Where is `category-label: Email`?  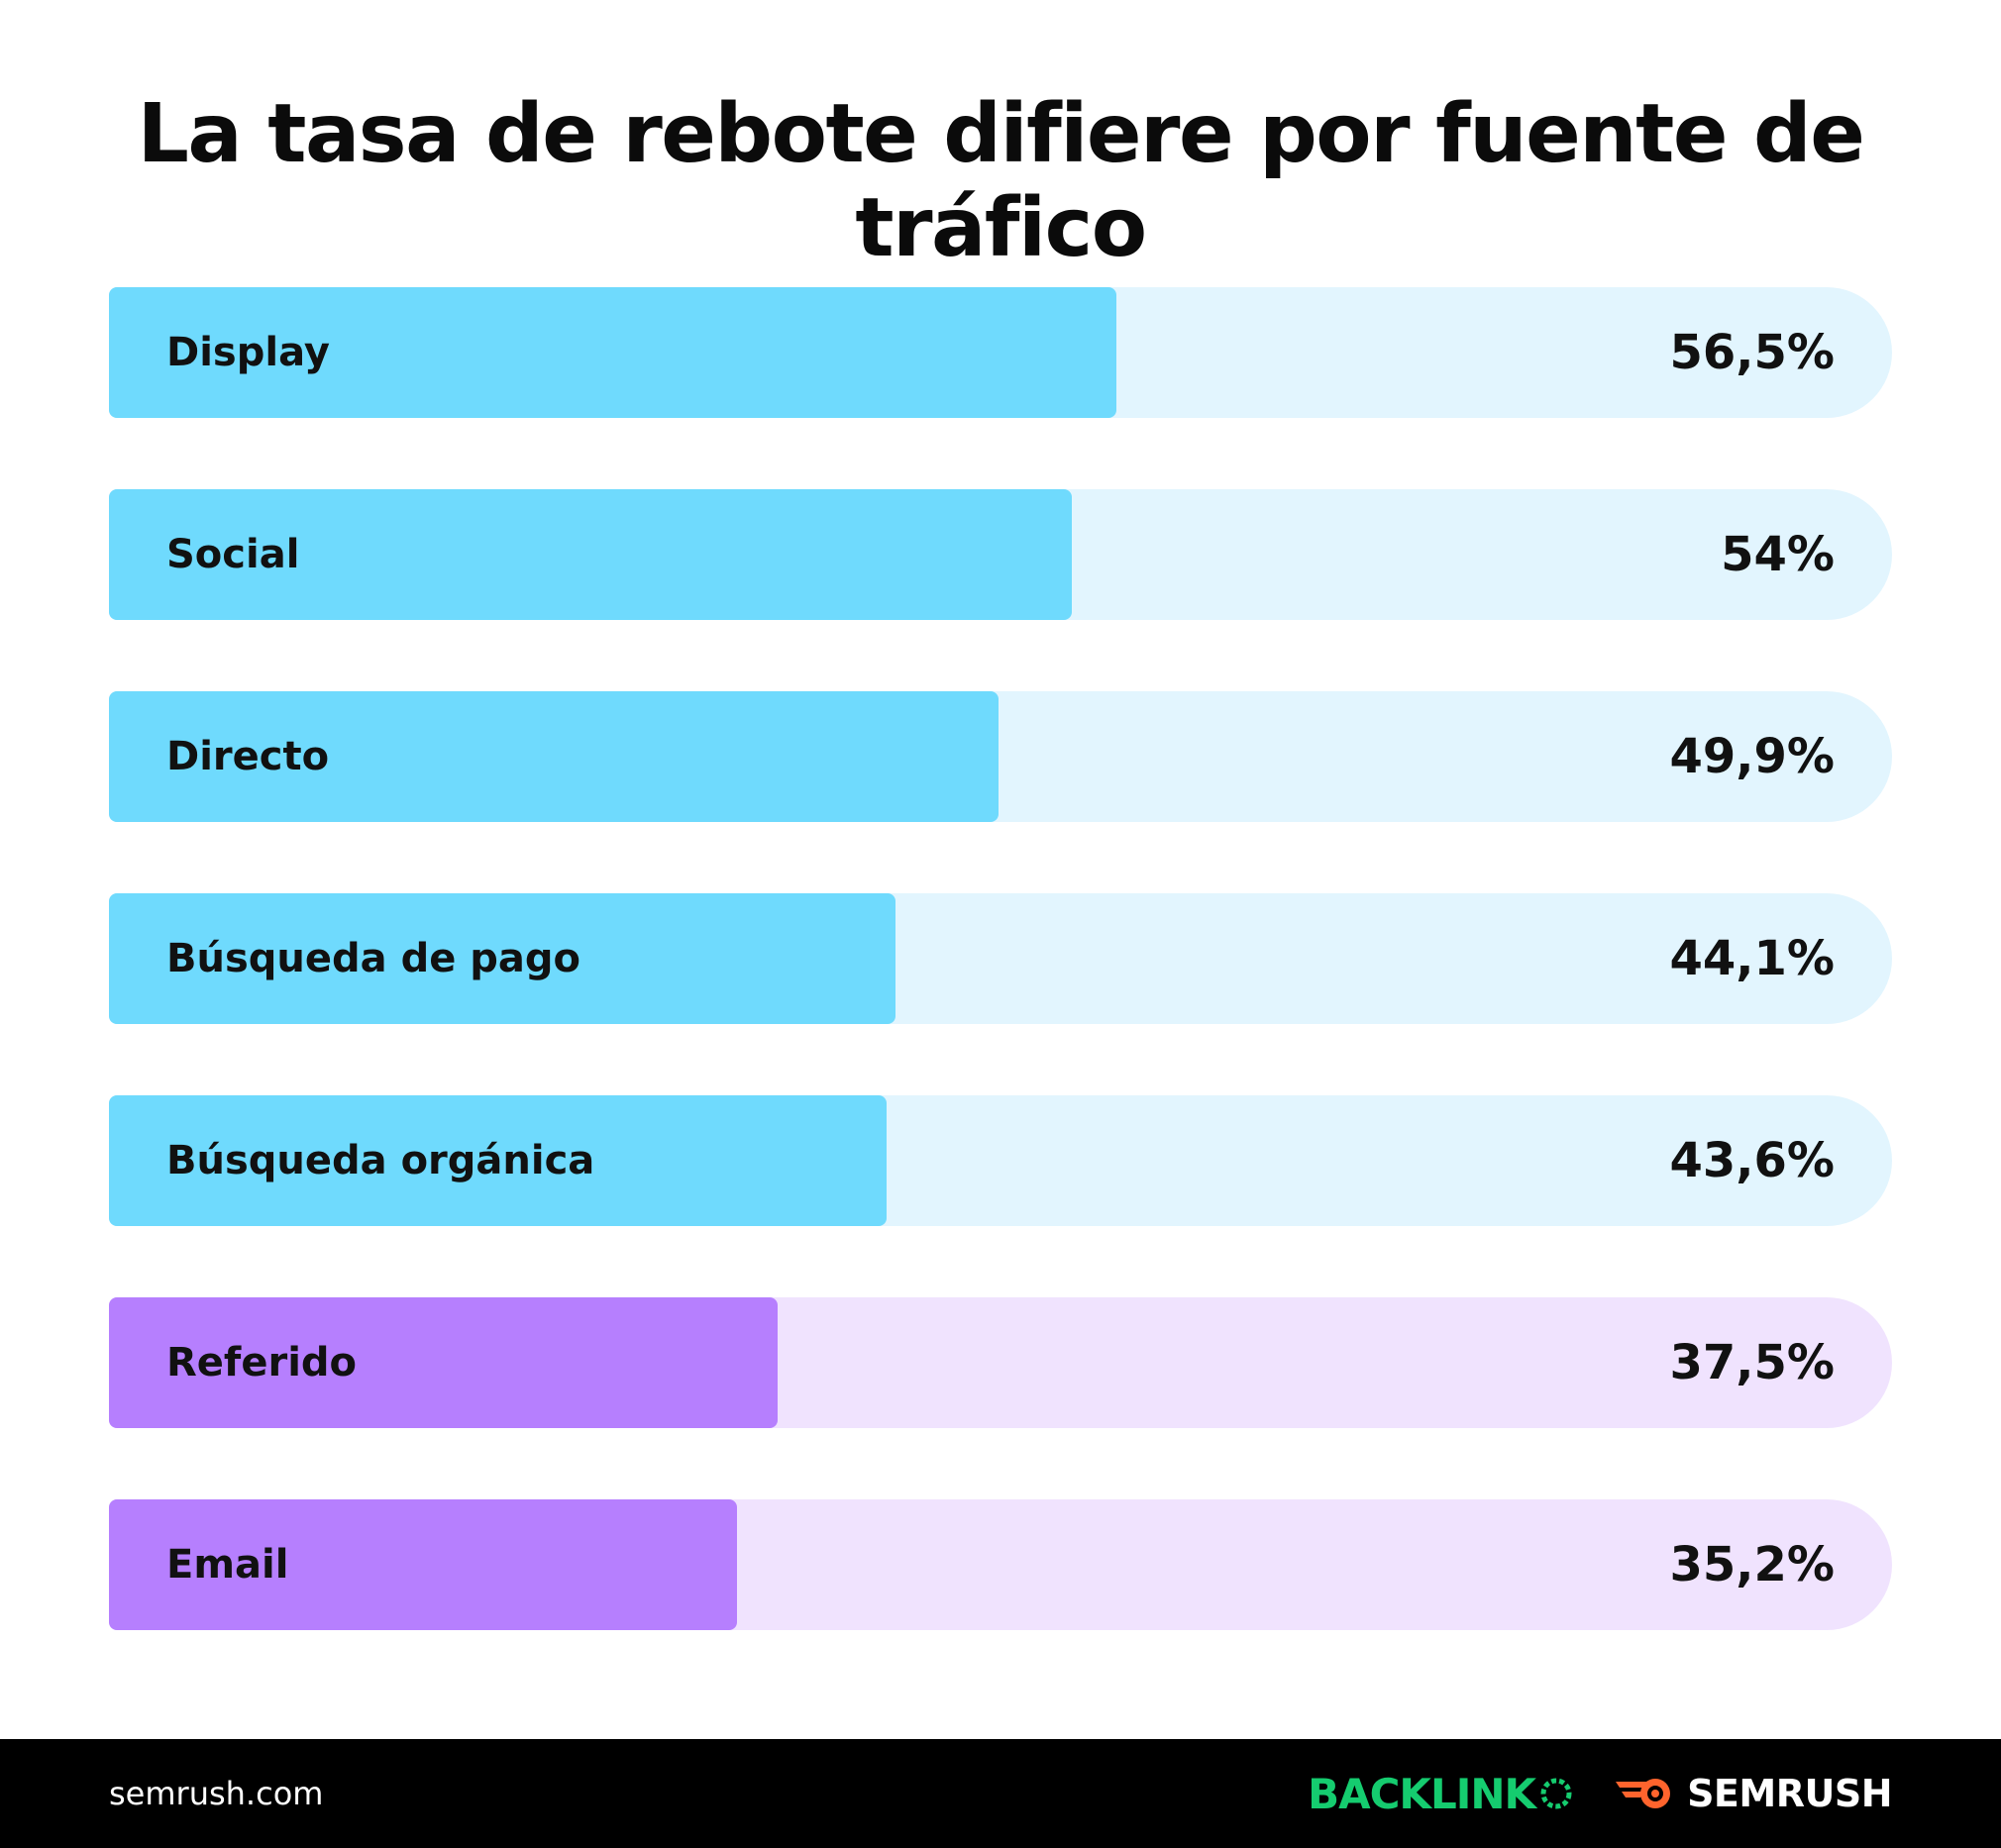 category-label: Email is located at coordinates (227, 1565).